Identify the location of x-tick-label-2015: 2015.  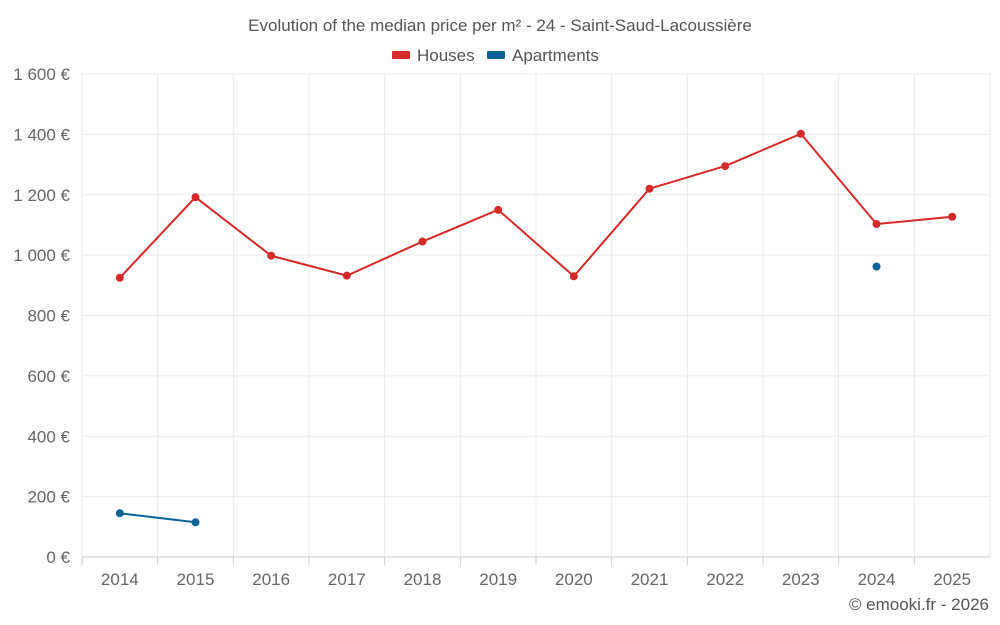
(196, 579).